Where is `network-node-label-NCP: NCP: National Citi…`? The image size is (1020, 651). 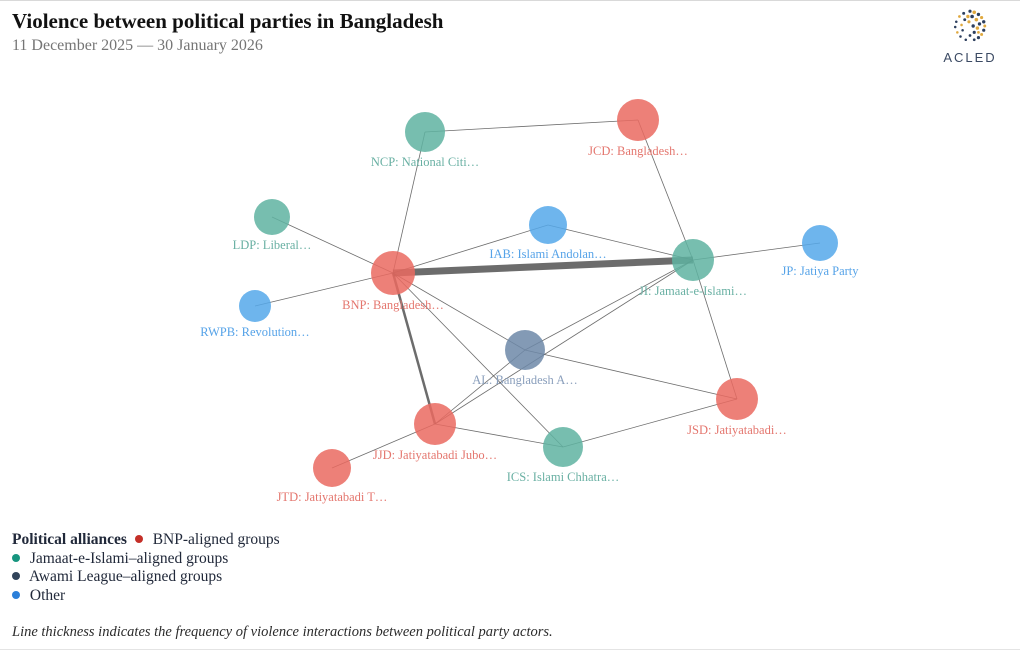 network-node-label-NCP: NCP: National Citi… is located at coordinates (425, 162).